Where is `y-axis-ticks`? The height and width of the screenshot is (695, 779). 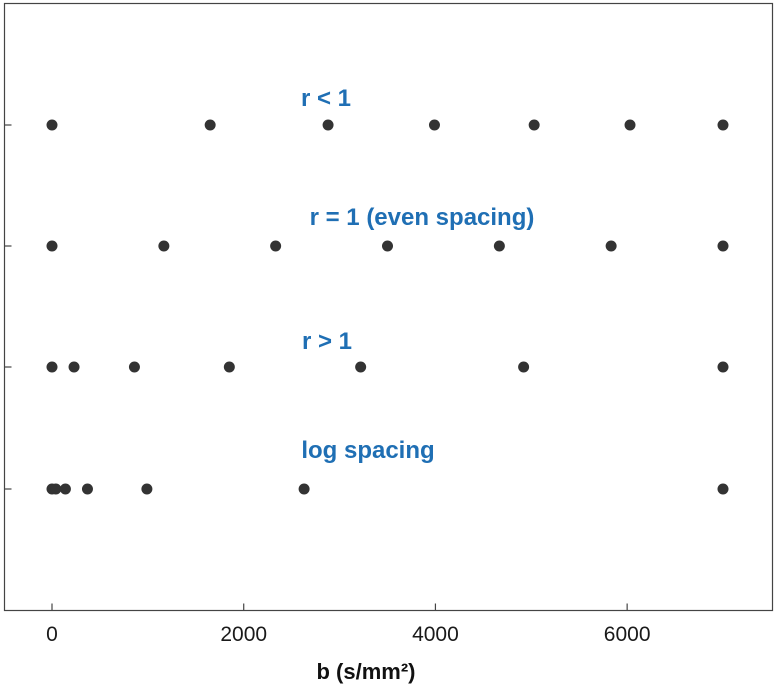
y-axis-ticks is located at coordinates (8, 307).